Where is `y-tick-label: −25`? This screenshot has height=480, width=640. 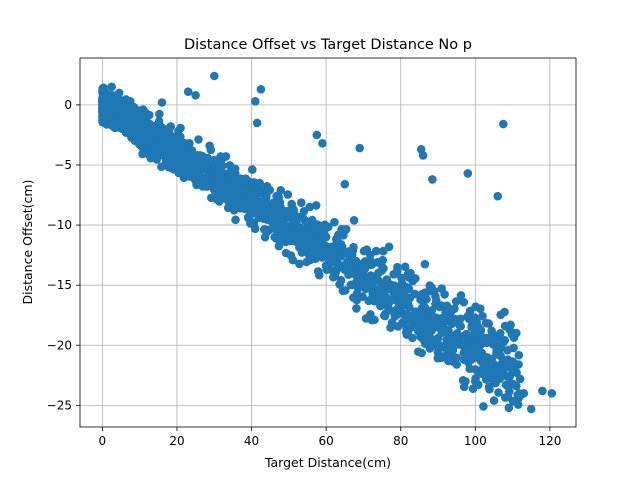
y-tick-label: −25 is located at coordinates (59, 405).